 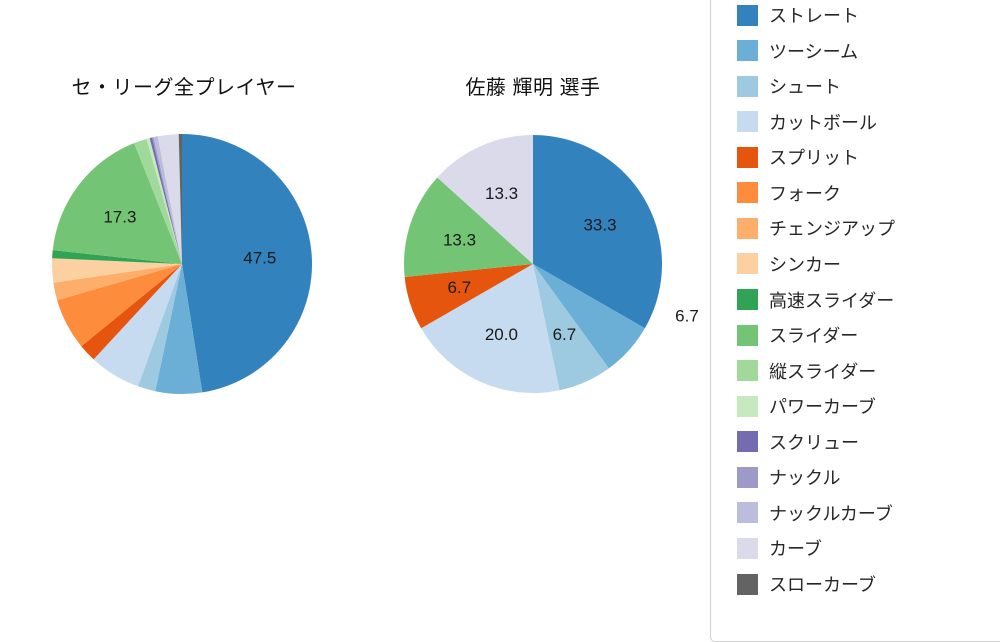 I want to click on legend-item-slider: スライダー, so click(x=797, y=335).